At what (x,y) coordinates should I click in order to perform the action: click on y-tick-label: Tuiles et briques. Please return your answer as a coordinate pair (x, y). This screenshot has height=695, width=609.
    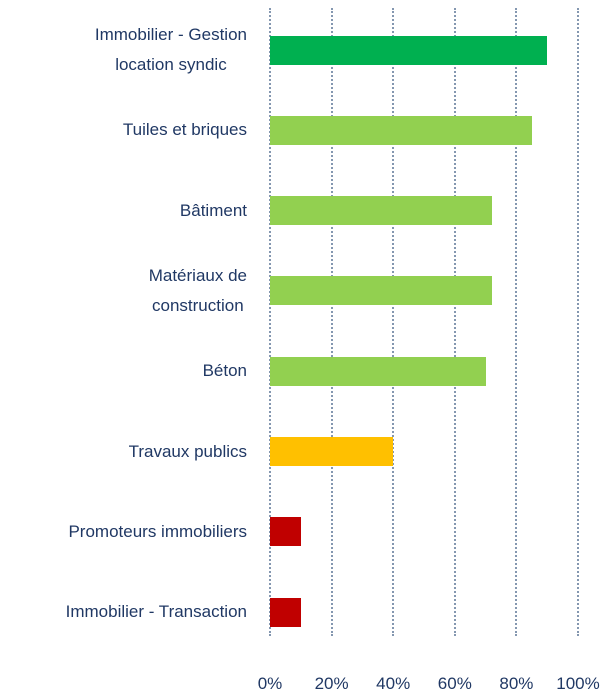
    Looking at the image, I should click on (184, 130).